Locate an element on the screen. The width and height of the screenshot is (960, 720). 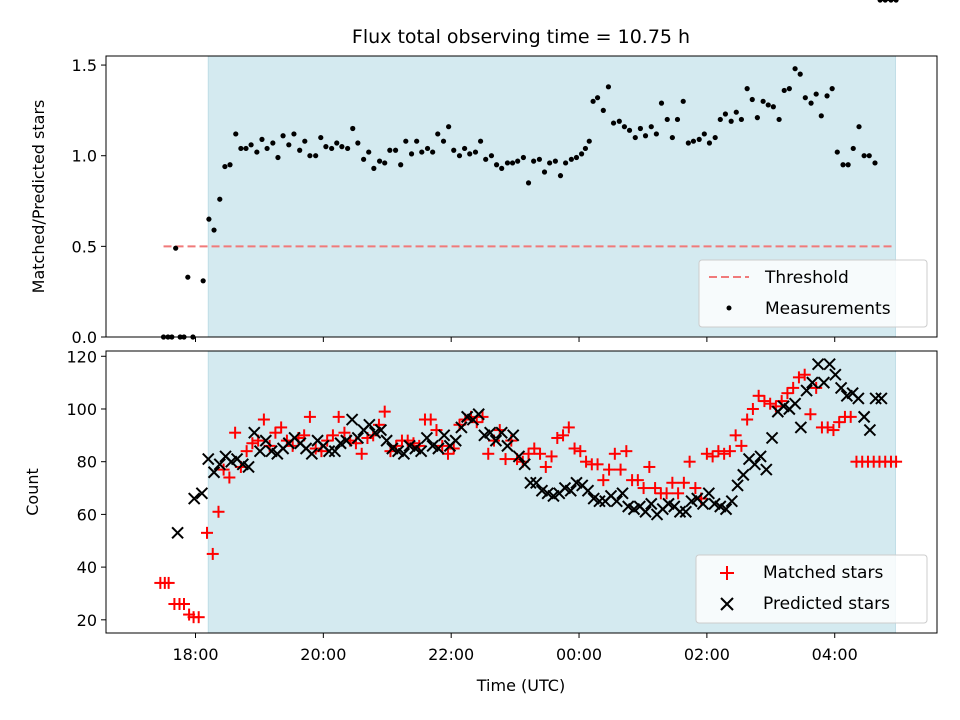
bottom-y-tick-label: 80 is located at coordinates (87, 462).